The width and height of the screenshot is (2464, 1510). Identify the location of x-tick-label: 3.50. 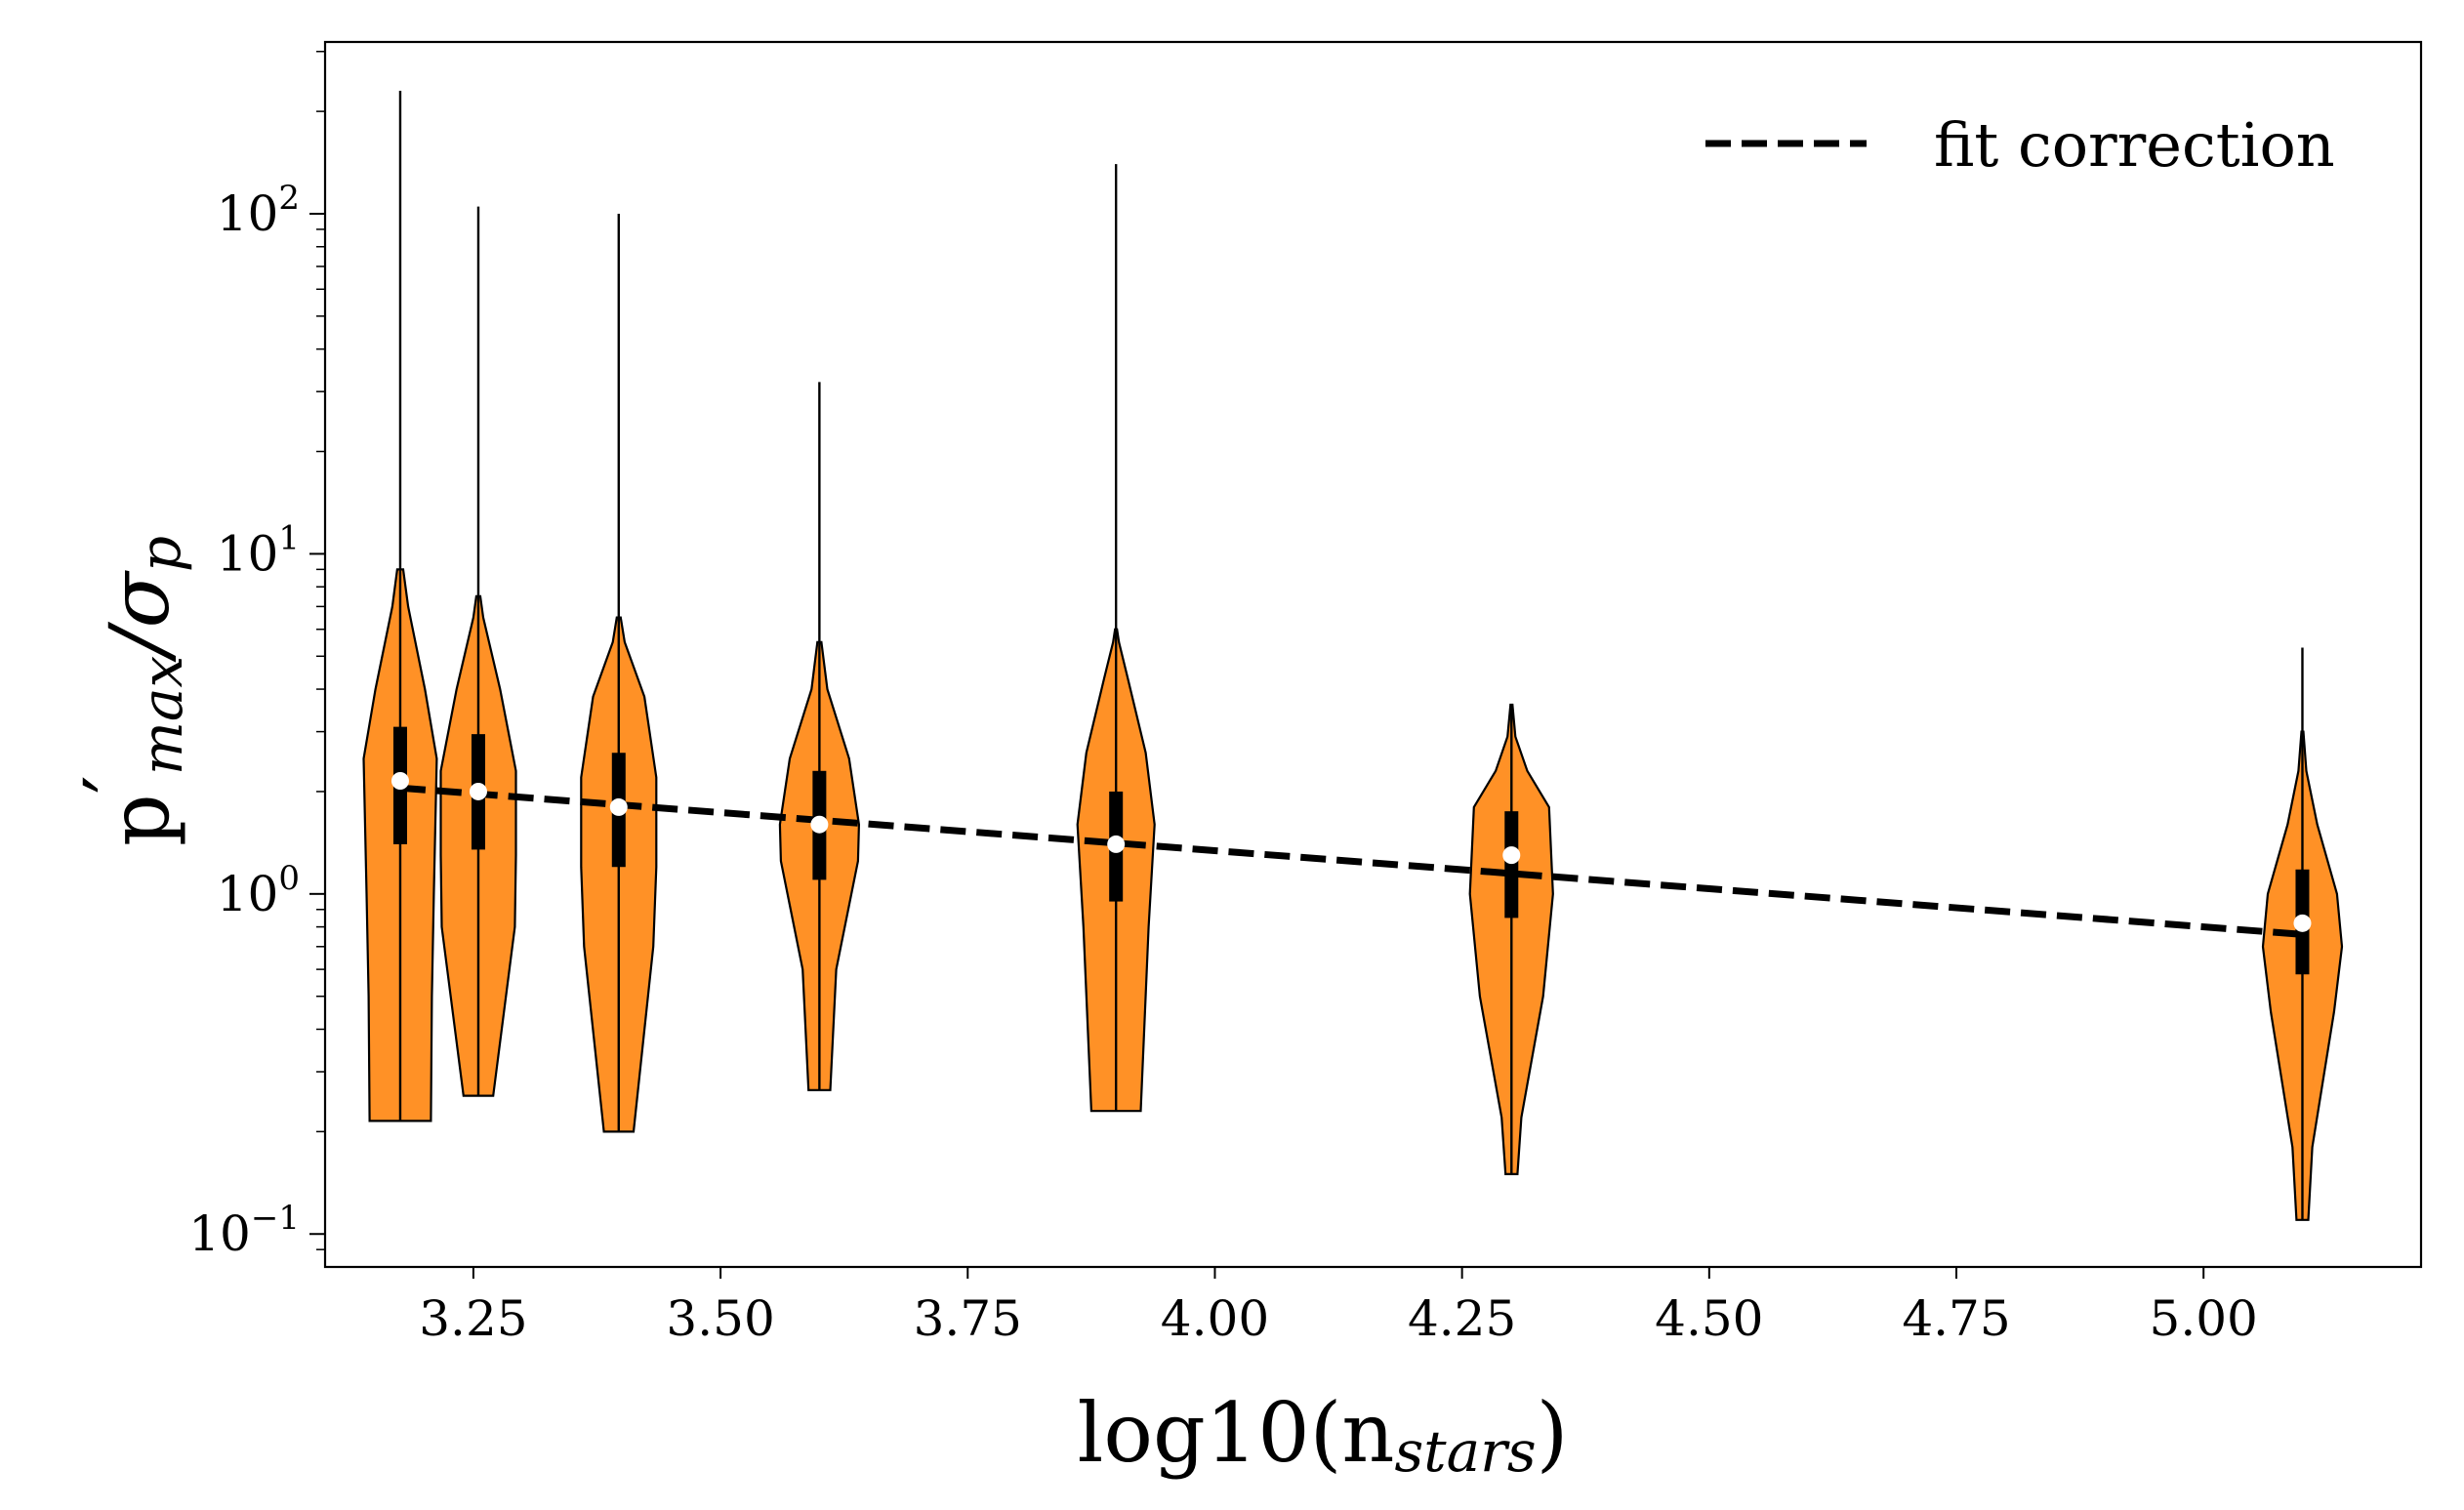
(720, 1318).